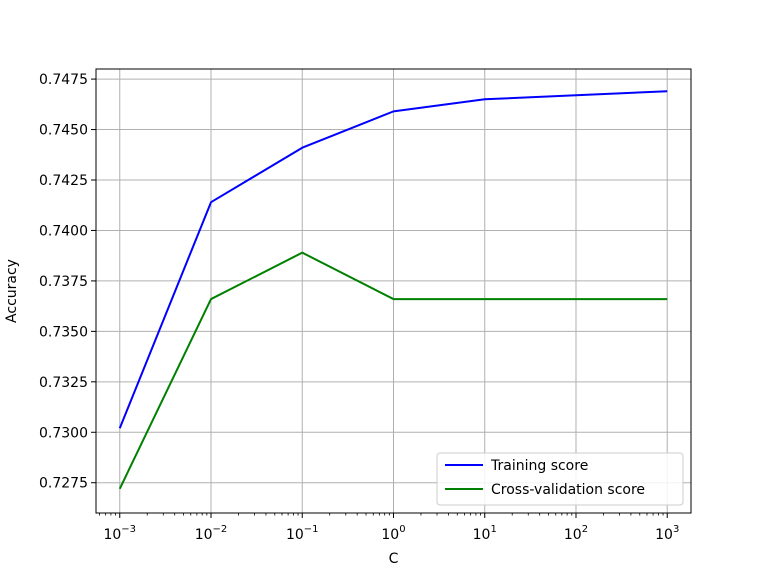  I want to click on y-tick-label: 0.7300, so click(63, 433).